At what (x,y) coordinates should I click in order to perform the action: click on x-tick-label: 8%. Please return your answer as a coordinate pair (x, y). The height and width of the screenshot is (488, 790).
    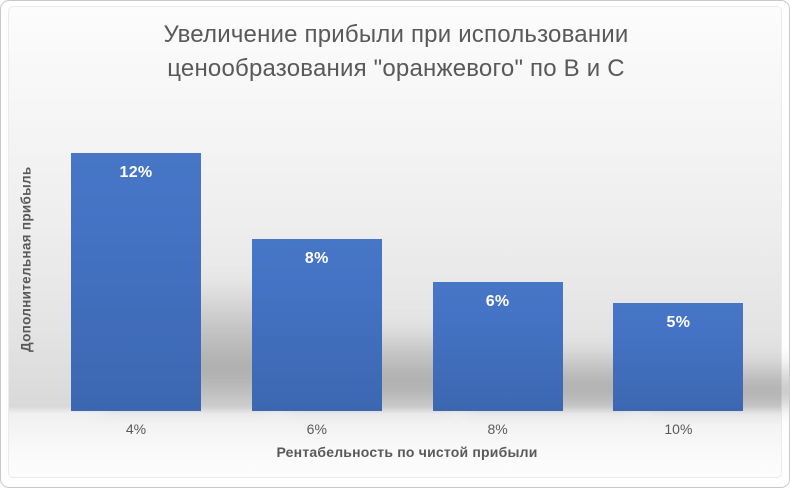
    Looking at the image, I should click on (497, 429).